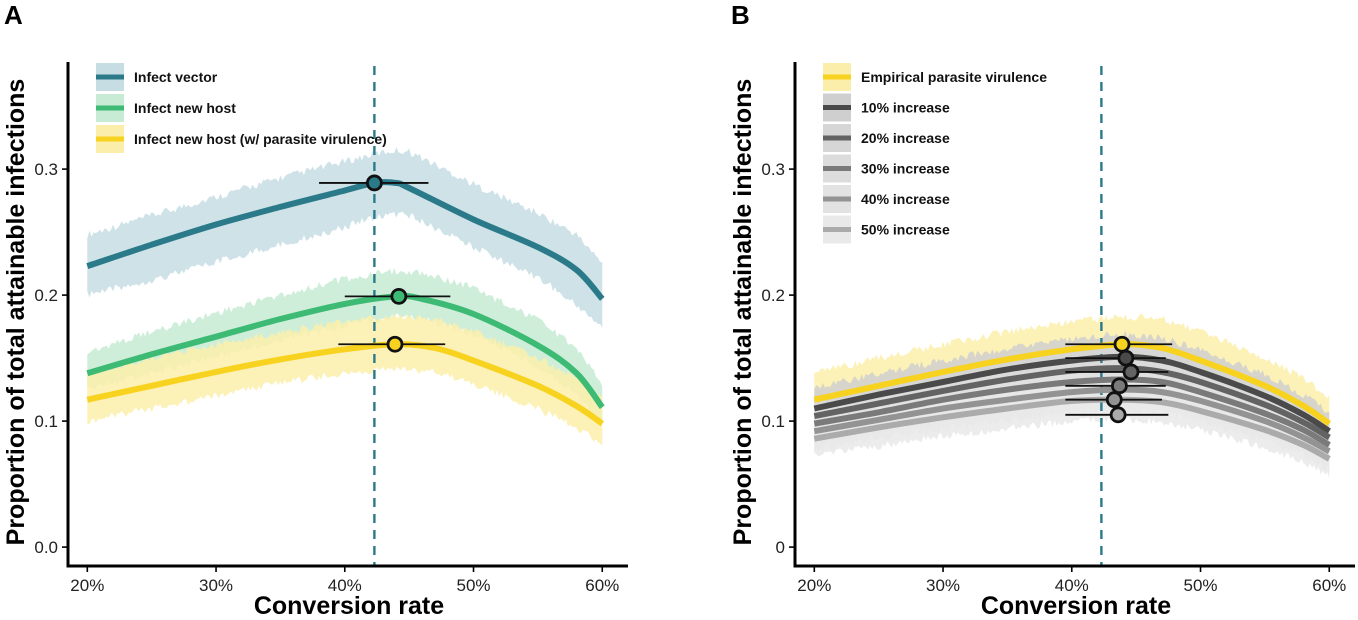  I want to click on panel-b-x-tick-label: 20%, so click(814, 585).